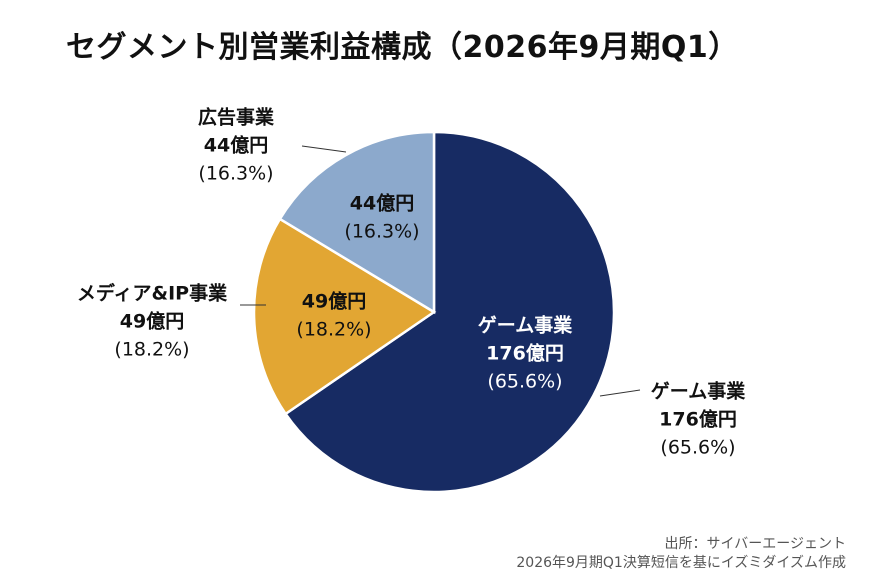 Image resolution: width=870 pixels, height=583 pixels. I want to click on callout-game-percent: (65.6%), so click(697, 448).